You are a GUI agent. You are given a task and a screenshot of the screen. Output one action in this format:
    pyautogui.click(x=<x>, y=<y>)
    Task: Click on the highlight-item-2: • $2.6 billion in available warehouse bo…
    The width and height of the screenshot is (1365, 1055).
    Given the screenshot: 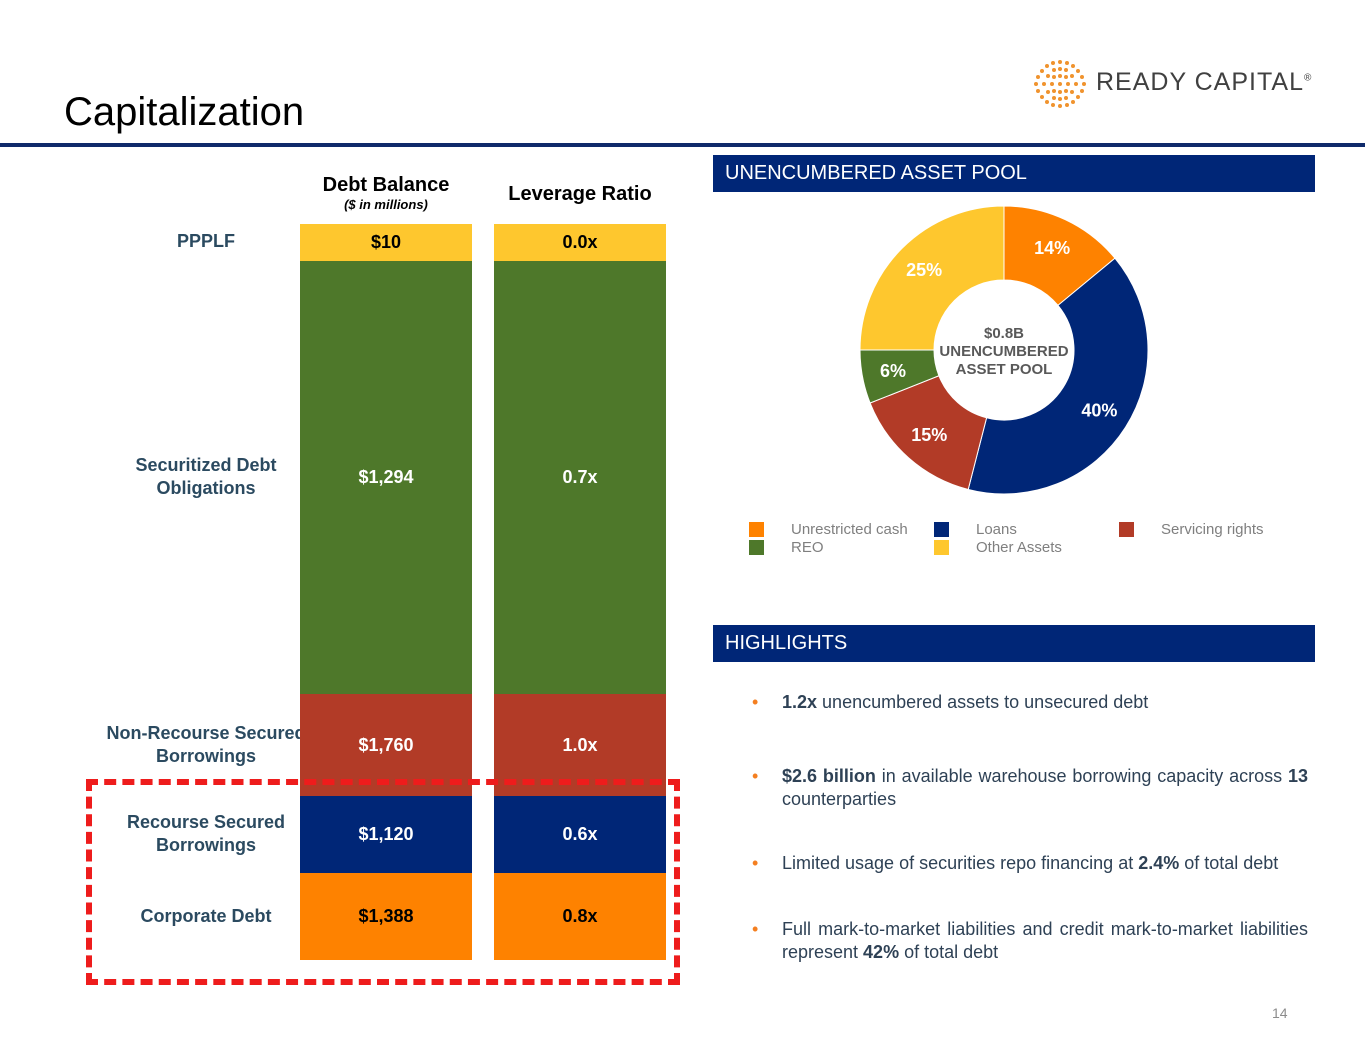 What is the action you would take?
    pyautogui.click(x=1030, y=788)
    